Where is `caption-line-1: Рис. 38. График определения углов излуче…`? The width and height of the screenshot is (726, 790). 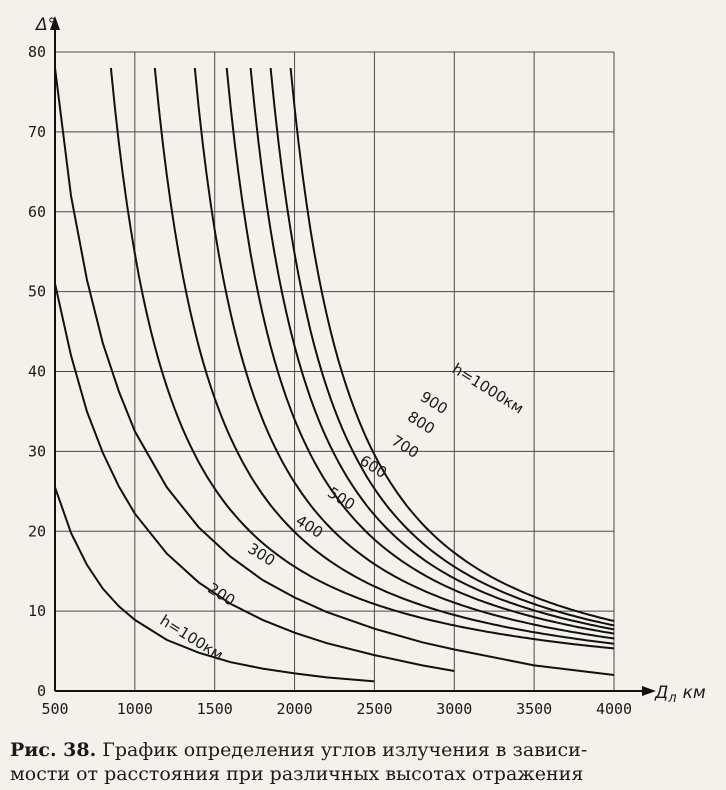
caption-line-1: Рис. 38. График определения углов излуче… is located at coordinates (363, 750).